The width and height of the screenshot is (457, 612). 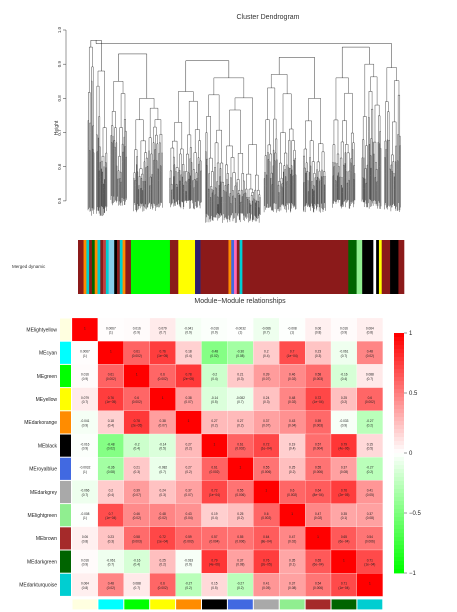 What do you see at coordinates (85, 398) in the screenshot?
I see `cell-value-label: 0.079` at bounding box center [85, 398].